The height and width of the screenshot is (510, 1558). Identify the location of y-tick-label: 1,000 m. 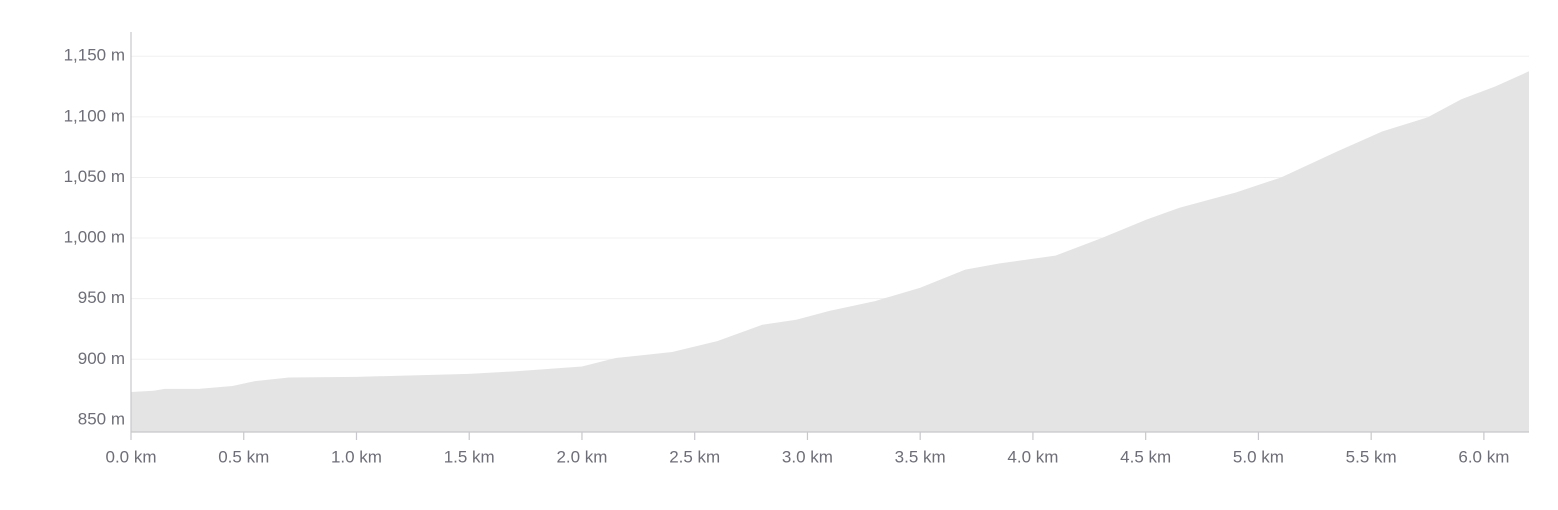
(94, 237).